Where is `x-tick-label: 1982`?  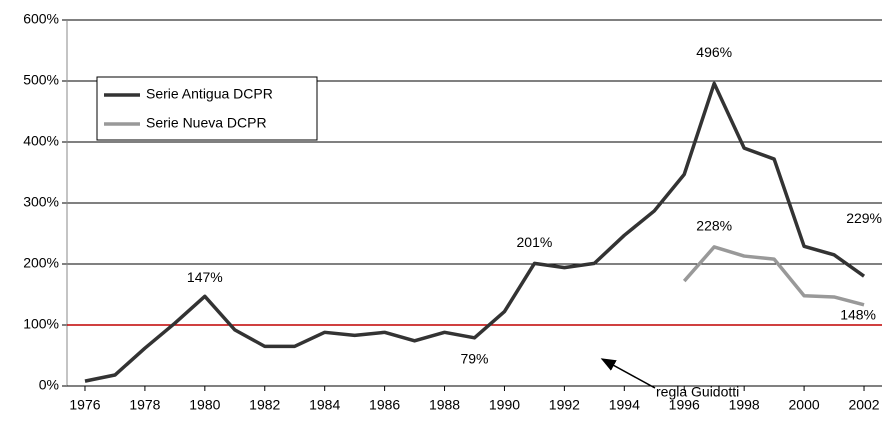 x-tick-label: 1982 is located at coordinates (264, 405).